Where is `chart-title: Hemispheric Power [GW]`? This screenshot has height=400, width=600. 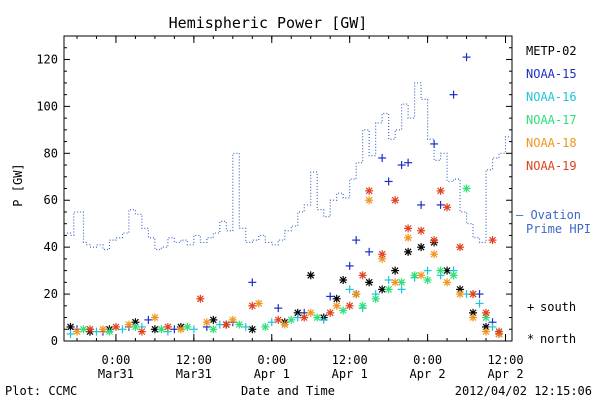 chart-title: Hemispheric Power [GW] is located at coordinates (268, 23).